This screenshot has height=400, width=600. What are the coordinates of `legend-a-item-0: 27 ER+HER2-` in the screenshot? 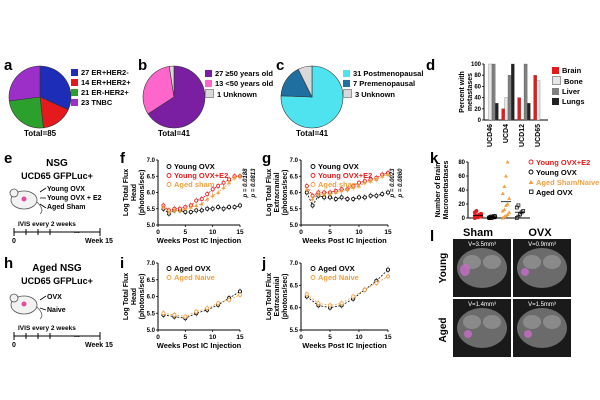 It's located at (101, 73).